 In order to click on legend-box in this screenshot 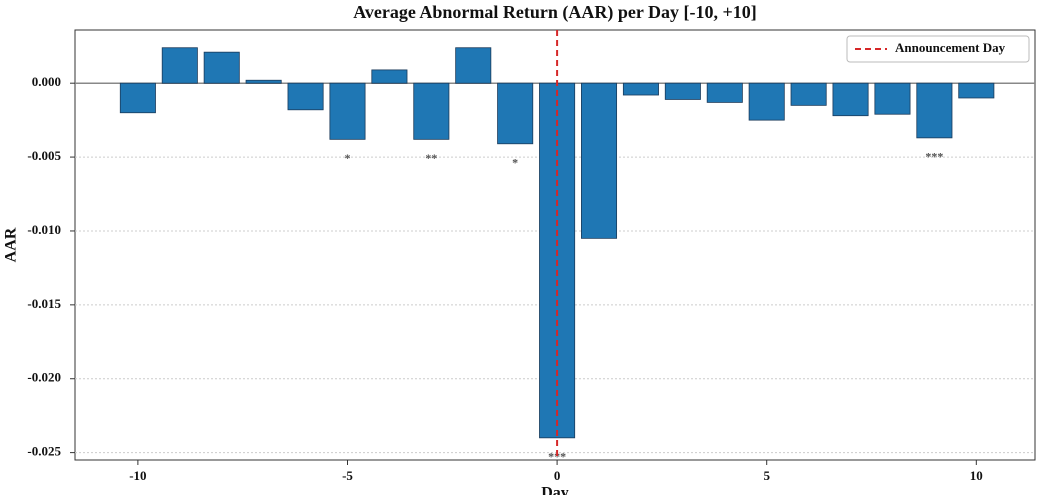, I will do `click(938, 49)`.